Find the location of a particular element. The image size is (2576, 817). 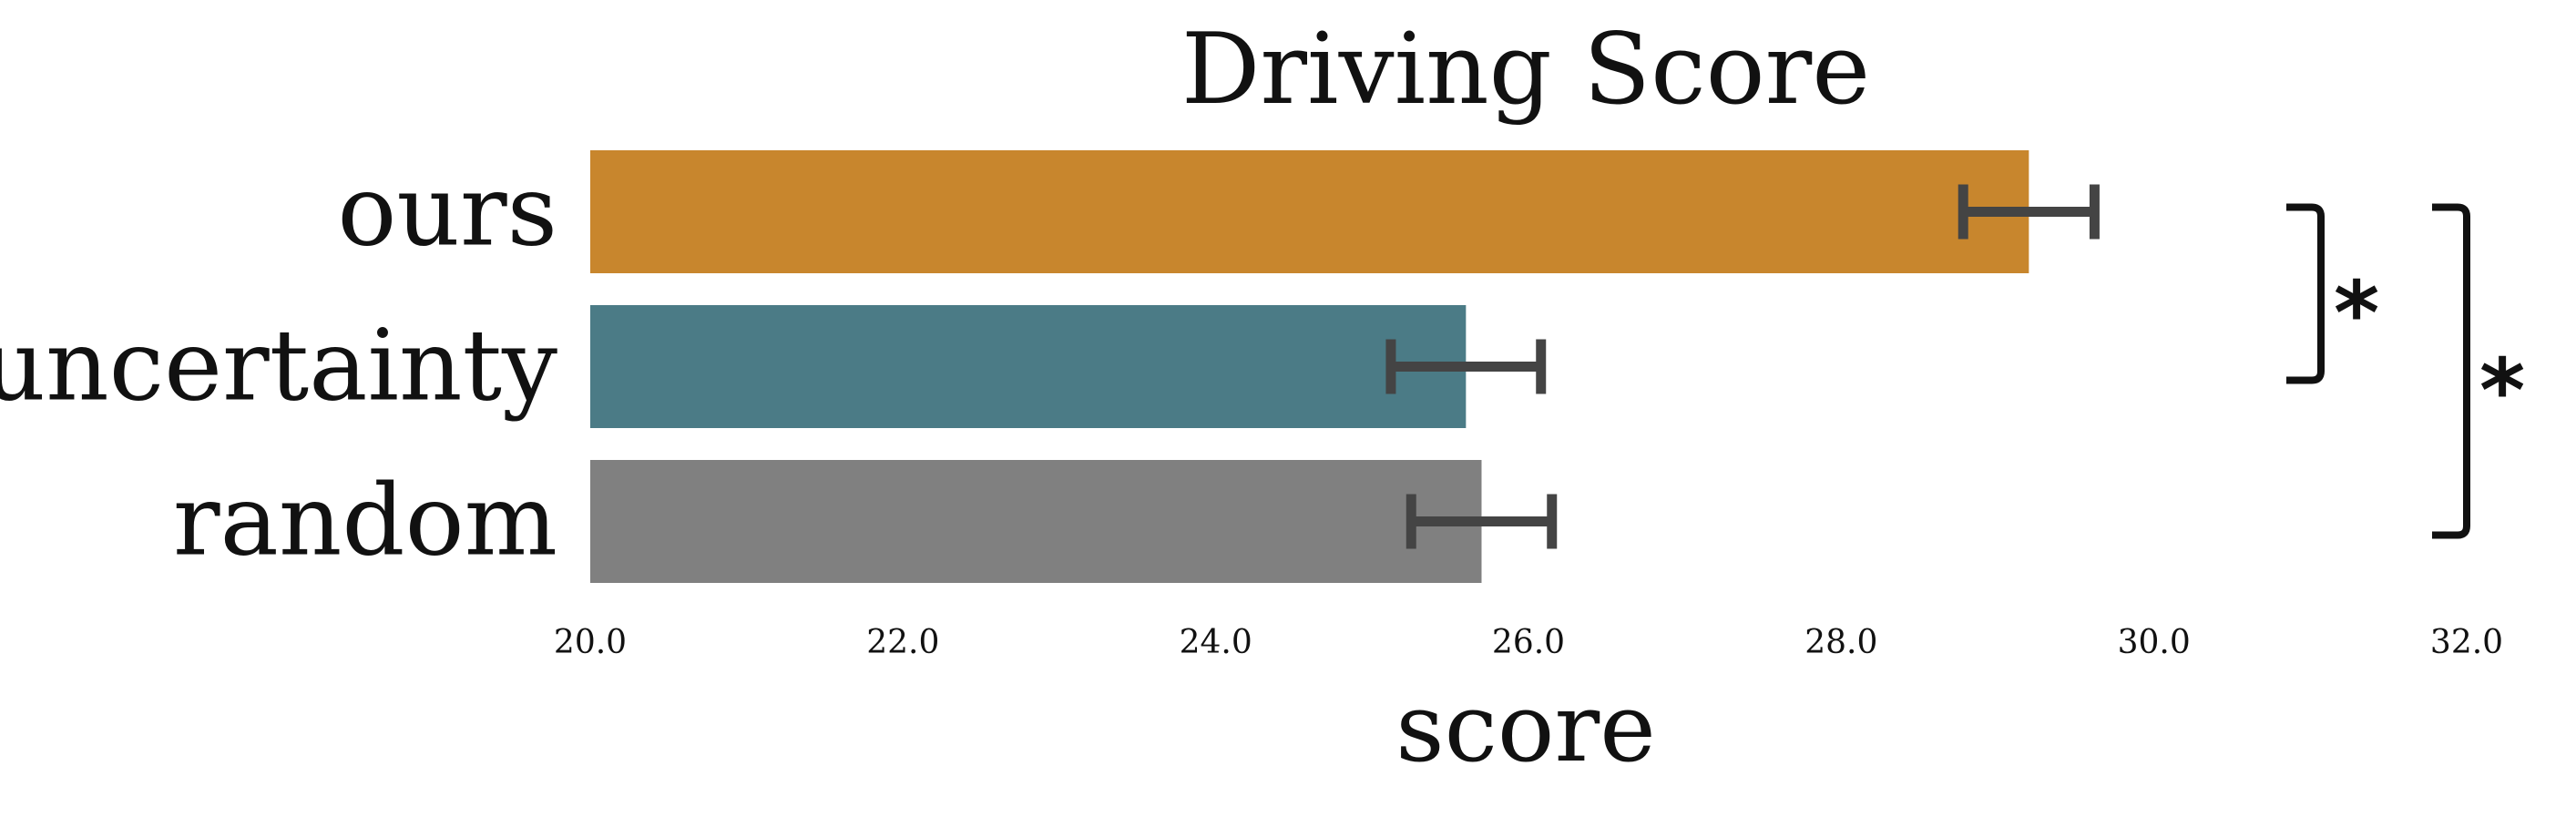

x-tick-label: 30.0 is located at coordinates (2154, 642).